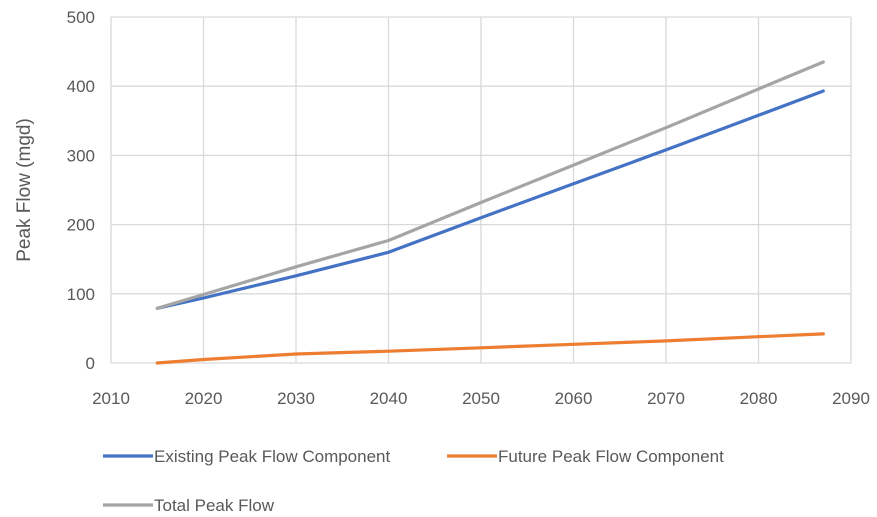 This screenshot has width=877, height=517. I want to click on x-tick-label: 2070, so click(666, 398).